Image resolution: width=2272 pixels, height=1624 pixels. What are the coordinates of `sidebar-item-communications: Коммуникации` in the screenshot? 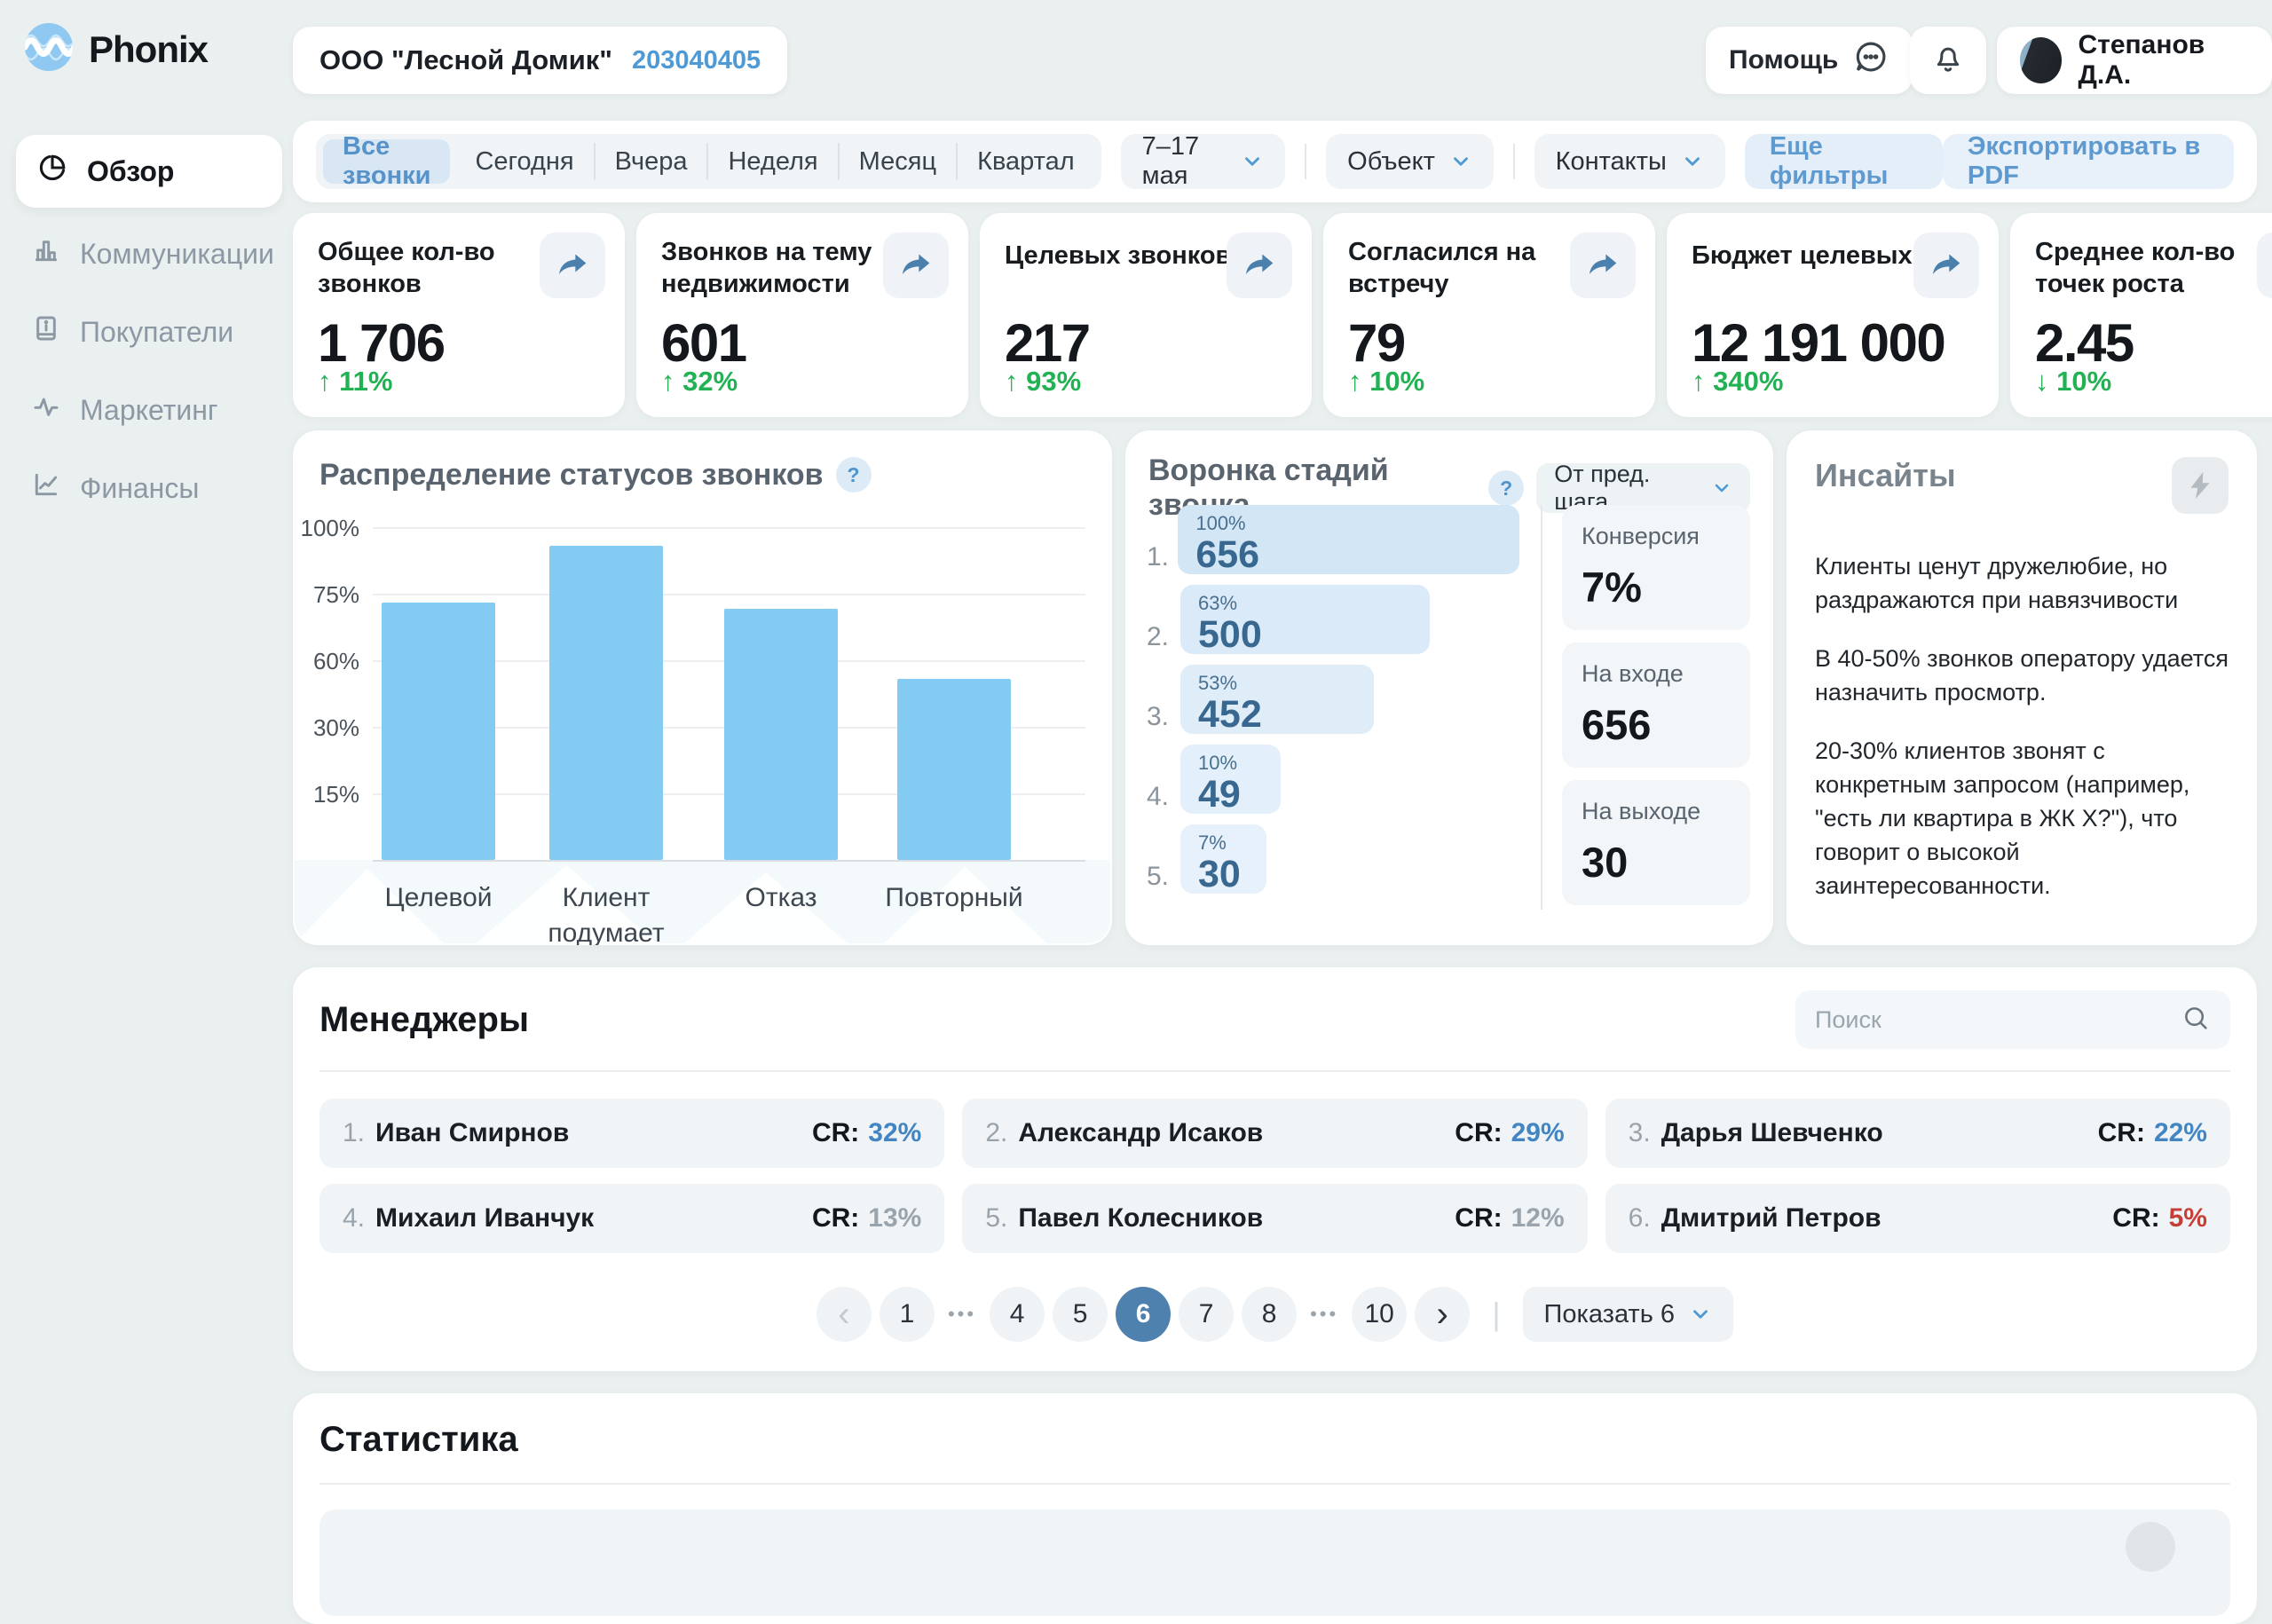 It's located at (146, 254).